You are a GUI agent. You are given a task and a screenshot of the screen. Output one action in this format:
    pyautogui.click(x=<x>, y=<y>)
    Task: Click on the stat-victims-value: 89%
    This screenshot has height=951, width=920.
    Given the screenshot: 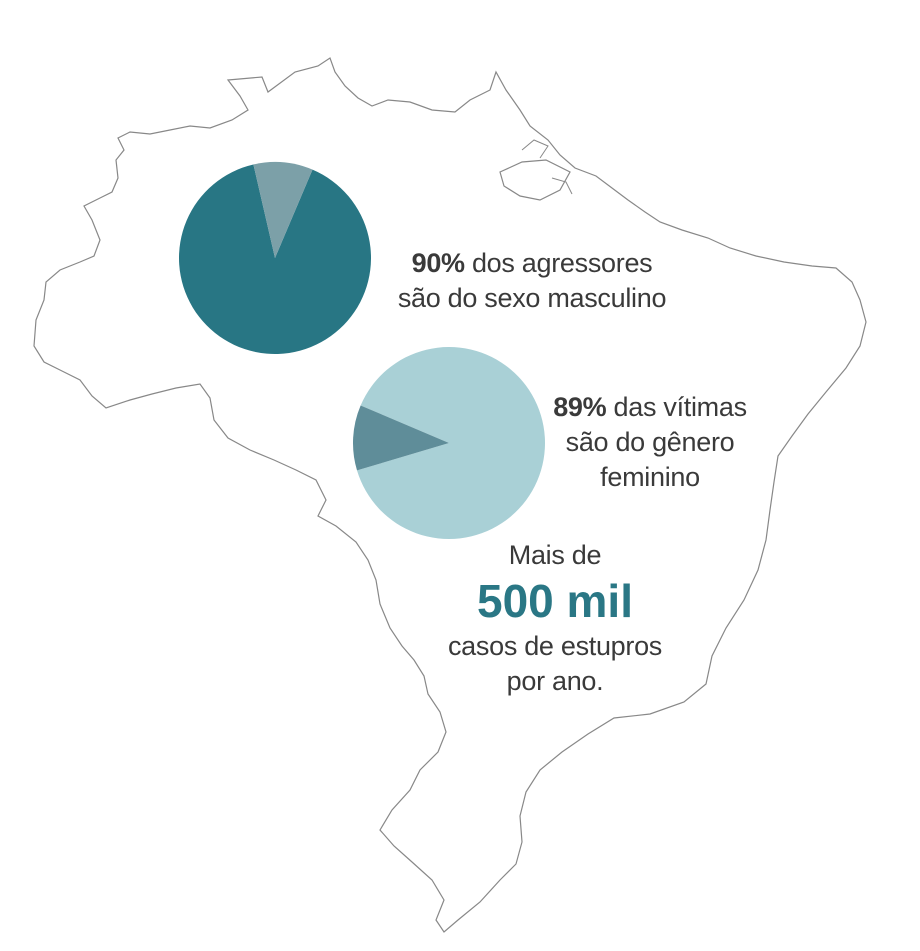 What is the action you would take?
    pyautogui.click(x=580, y=407)
    